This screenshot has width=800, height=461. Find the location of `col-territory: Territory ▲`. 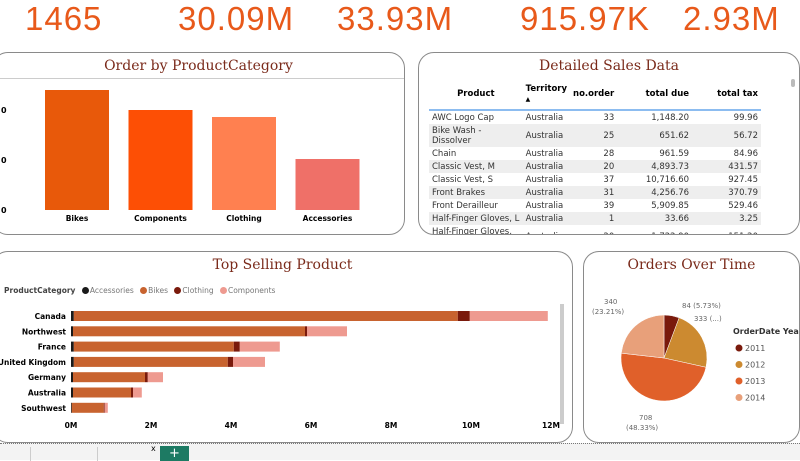

col-territory: Territory ▲ is located at coordinates (546, 93).